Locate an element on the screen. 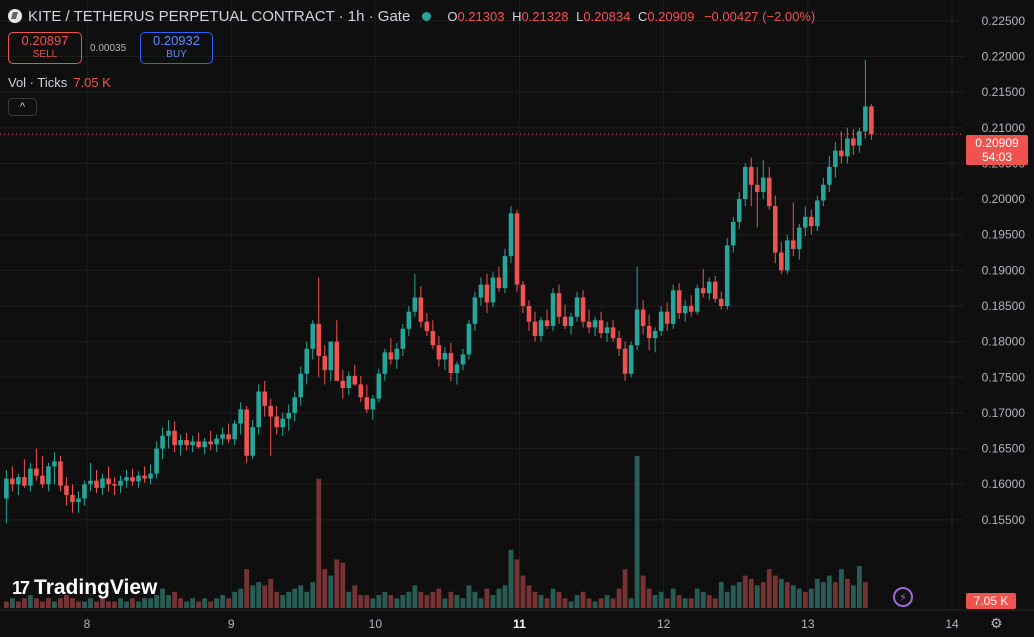 The height and width of the screenshot is (637, 1034). close-value: 0.20909 is located at coordinates (671, 16).